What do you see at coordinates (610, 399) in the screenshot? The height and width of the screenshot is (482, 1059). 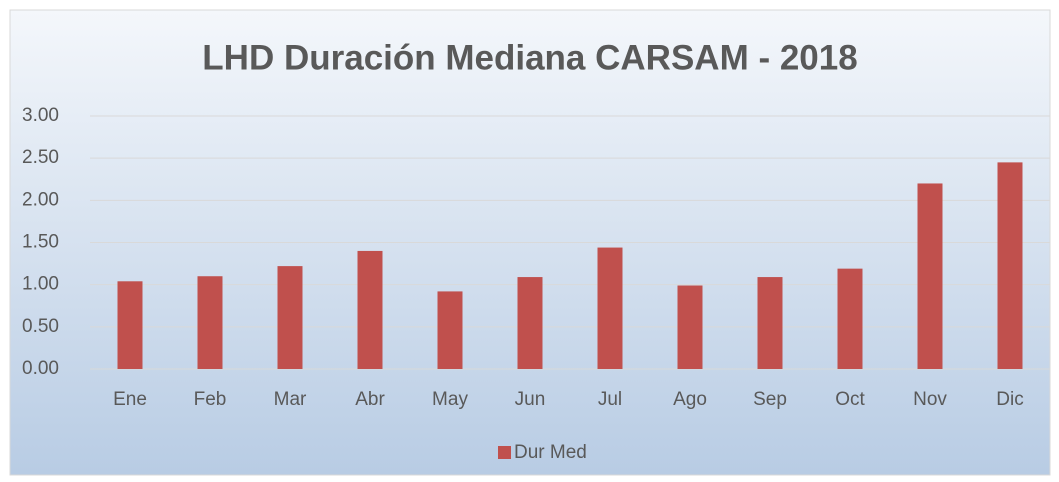 I see `x-tick-label: Jul` at bounding box center [610, 399].